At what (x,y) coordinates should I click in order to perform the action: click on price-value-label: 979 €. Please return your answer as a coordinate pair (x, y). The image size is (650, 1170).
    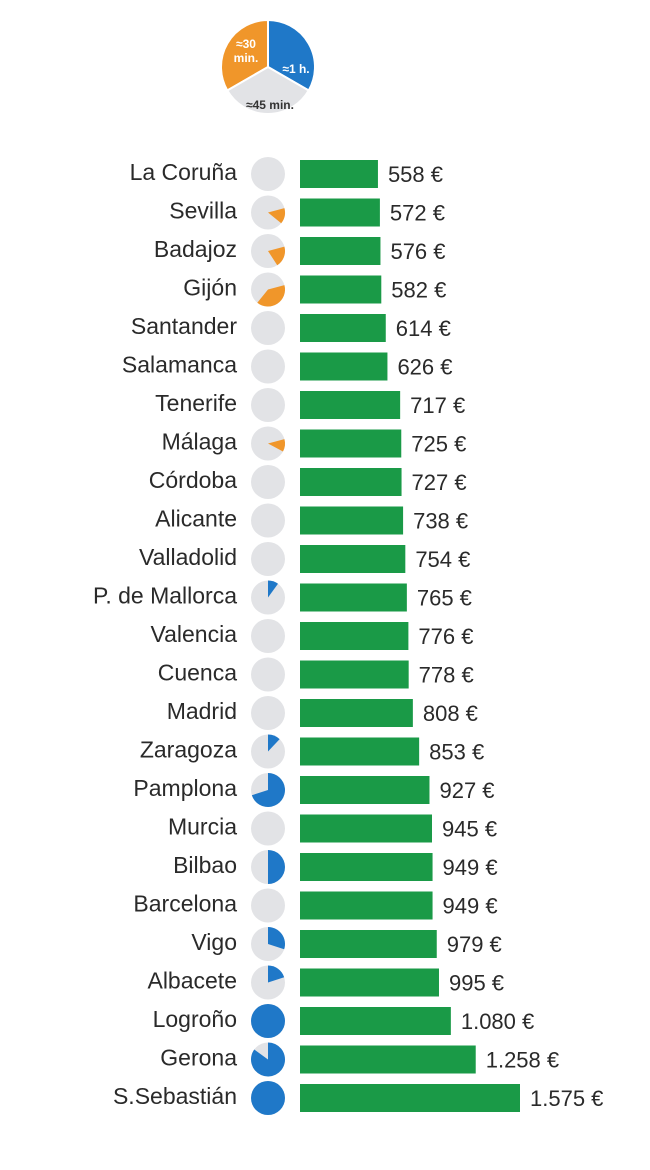
    Looking at the image, I should click on (474, 944).